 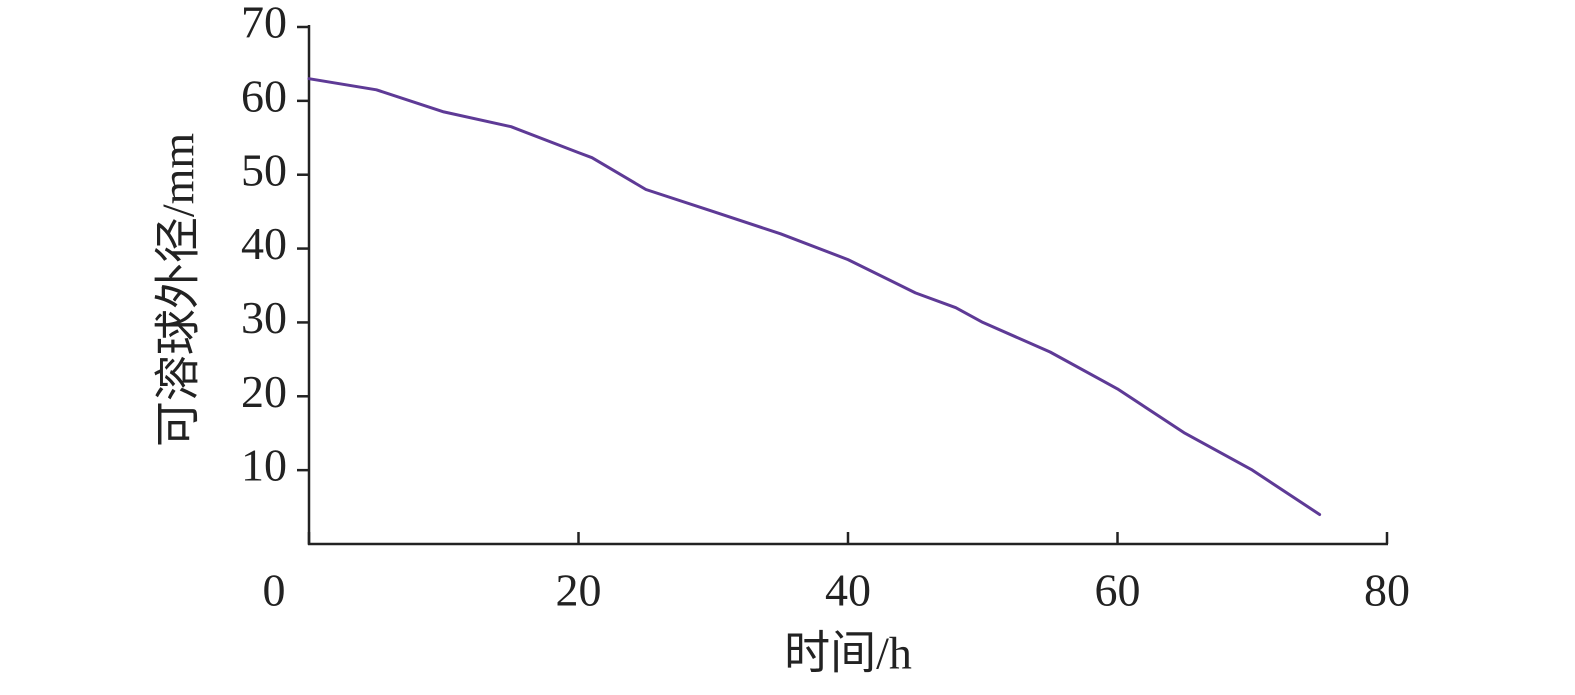 I want to click on y-tick-label: 70, so click(x=264, y=24).